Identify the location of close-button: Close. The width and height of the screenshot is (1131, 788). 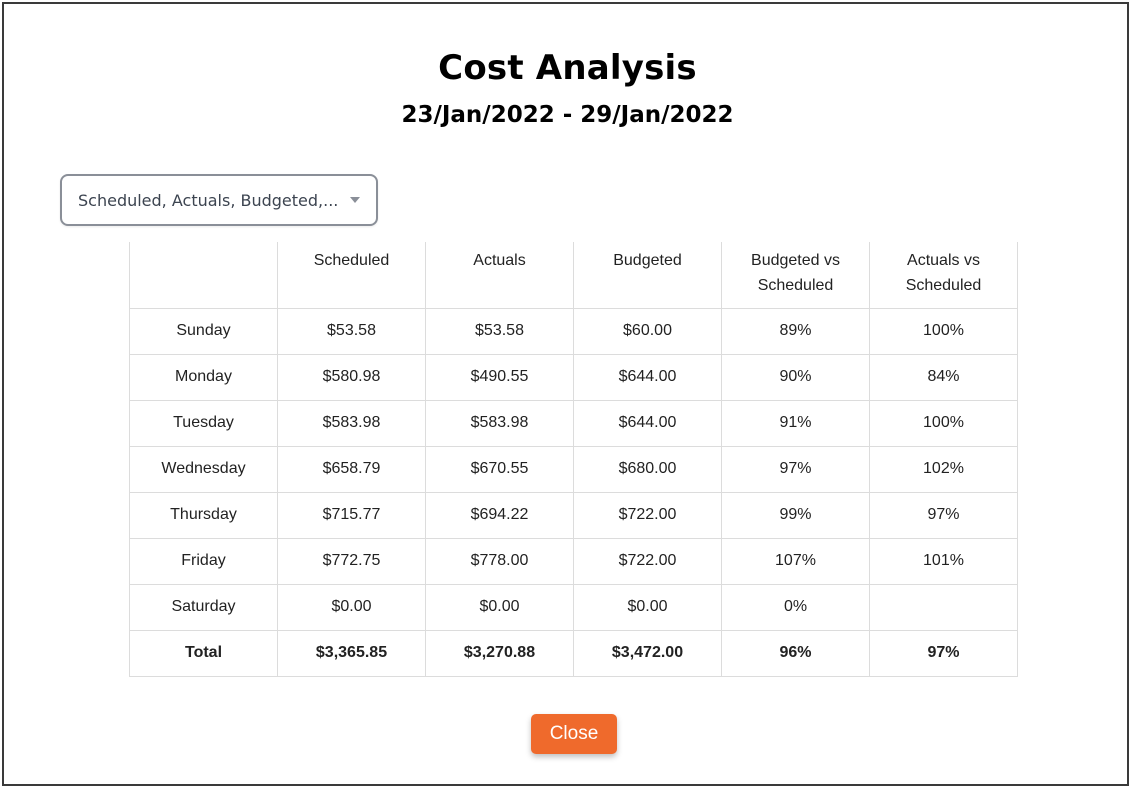
(574, 734).